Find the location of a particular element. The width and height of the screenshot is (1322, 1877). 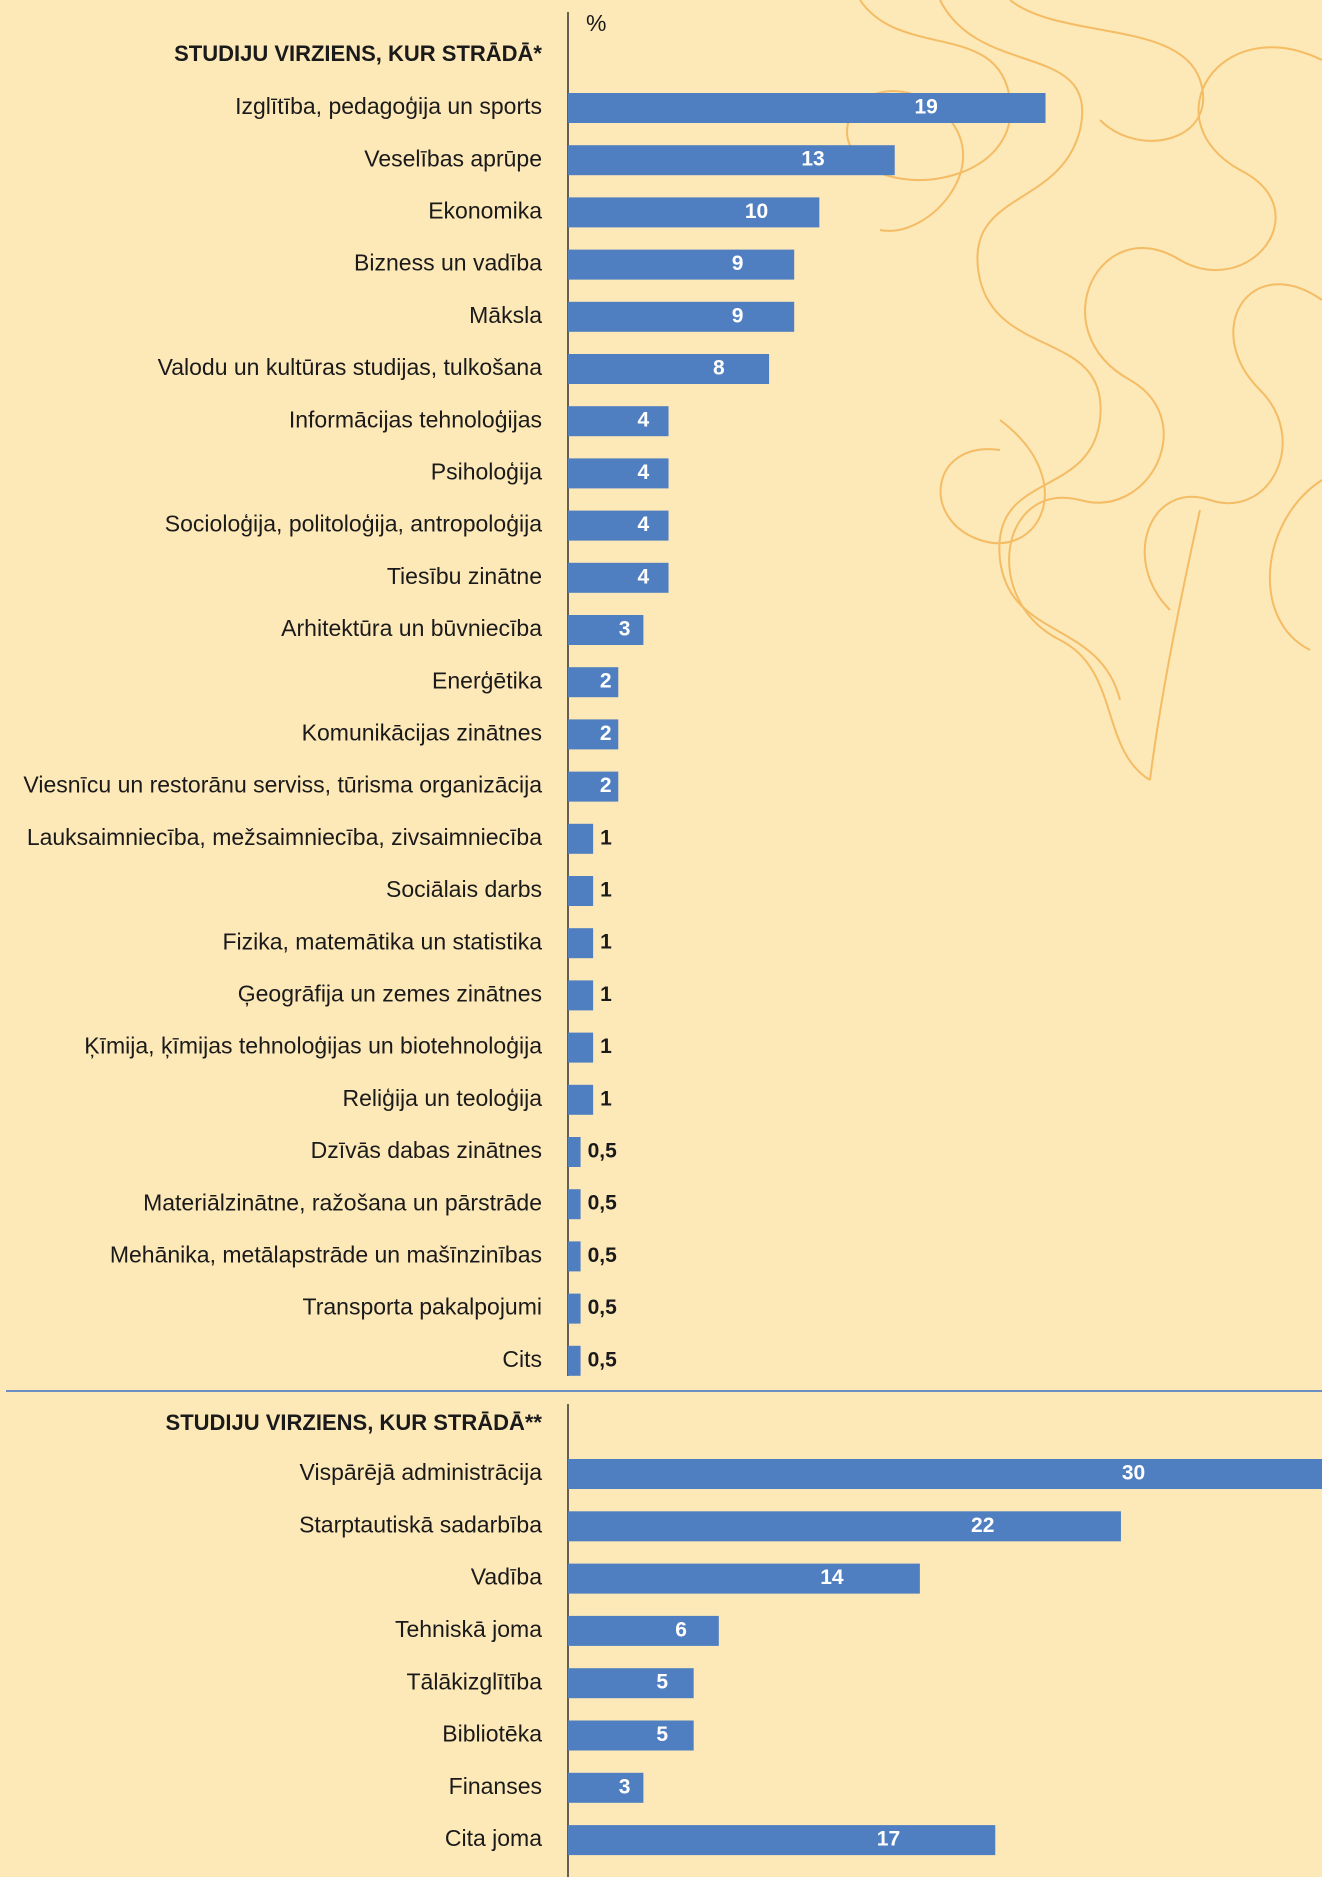

category-label: Bibliotēka is located at coordinates (492, 1734).